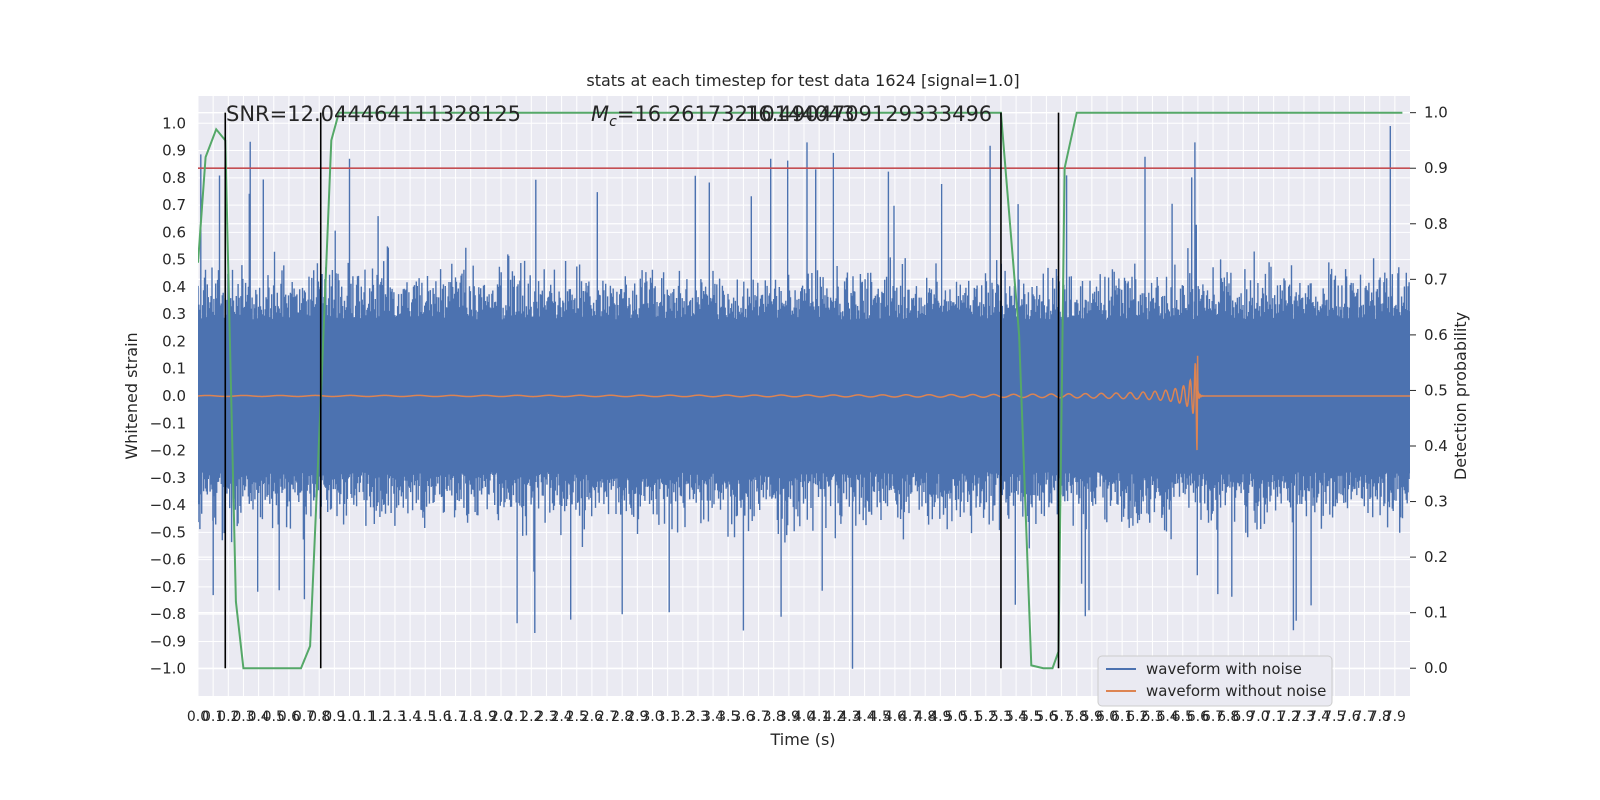 The width and height of the screenshot is (1600, 800). I want to click on y-tick-label-right: 1.0, so click(1436, 113).